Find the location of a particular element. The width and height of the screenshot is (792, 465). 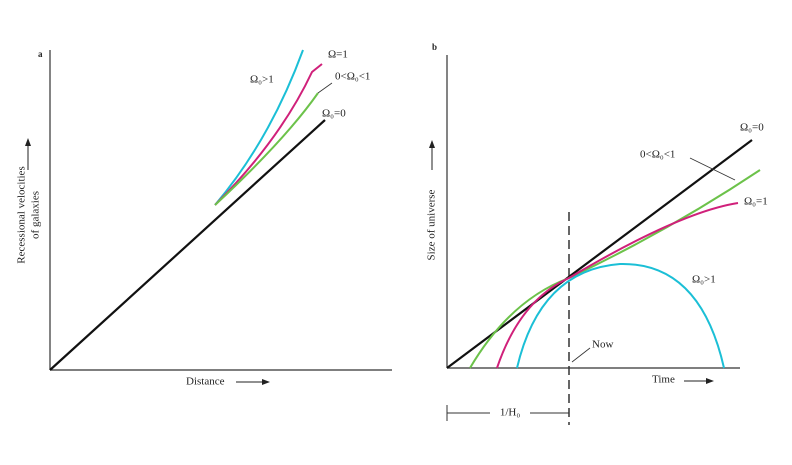

y-axis-label: Recessional velocities is located at coordinates (22, 214).